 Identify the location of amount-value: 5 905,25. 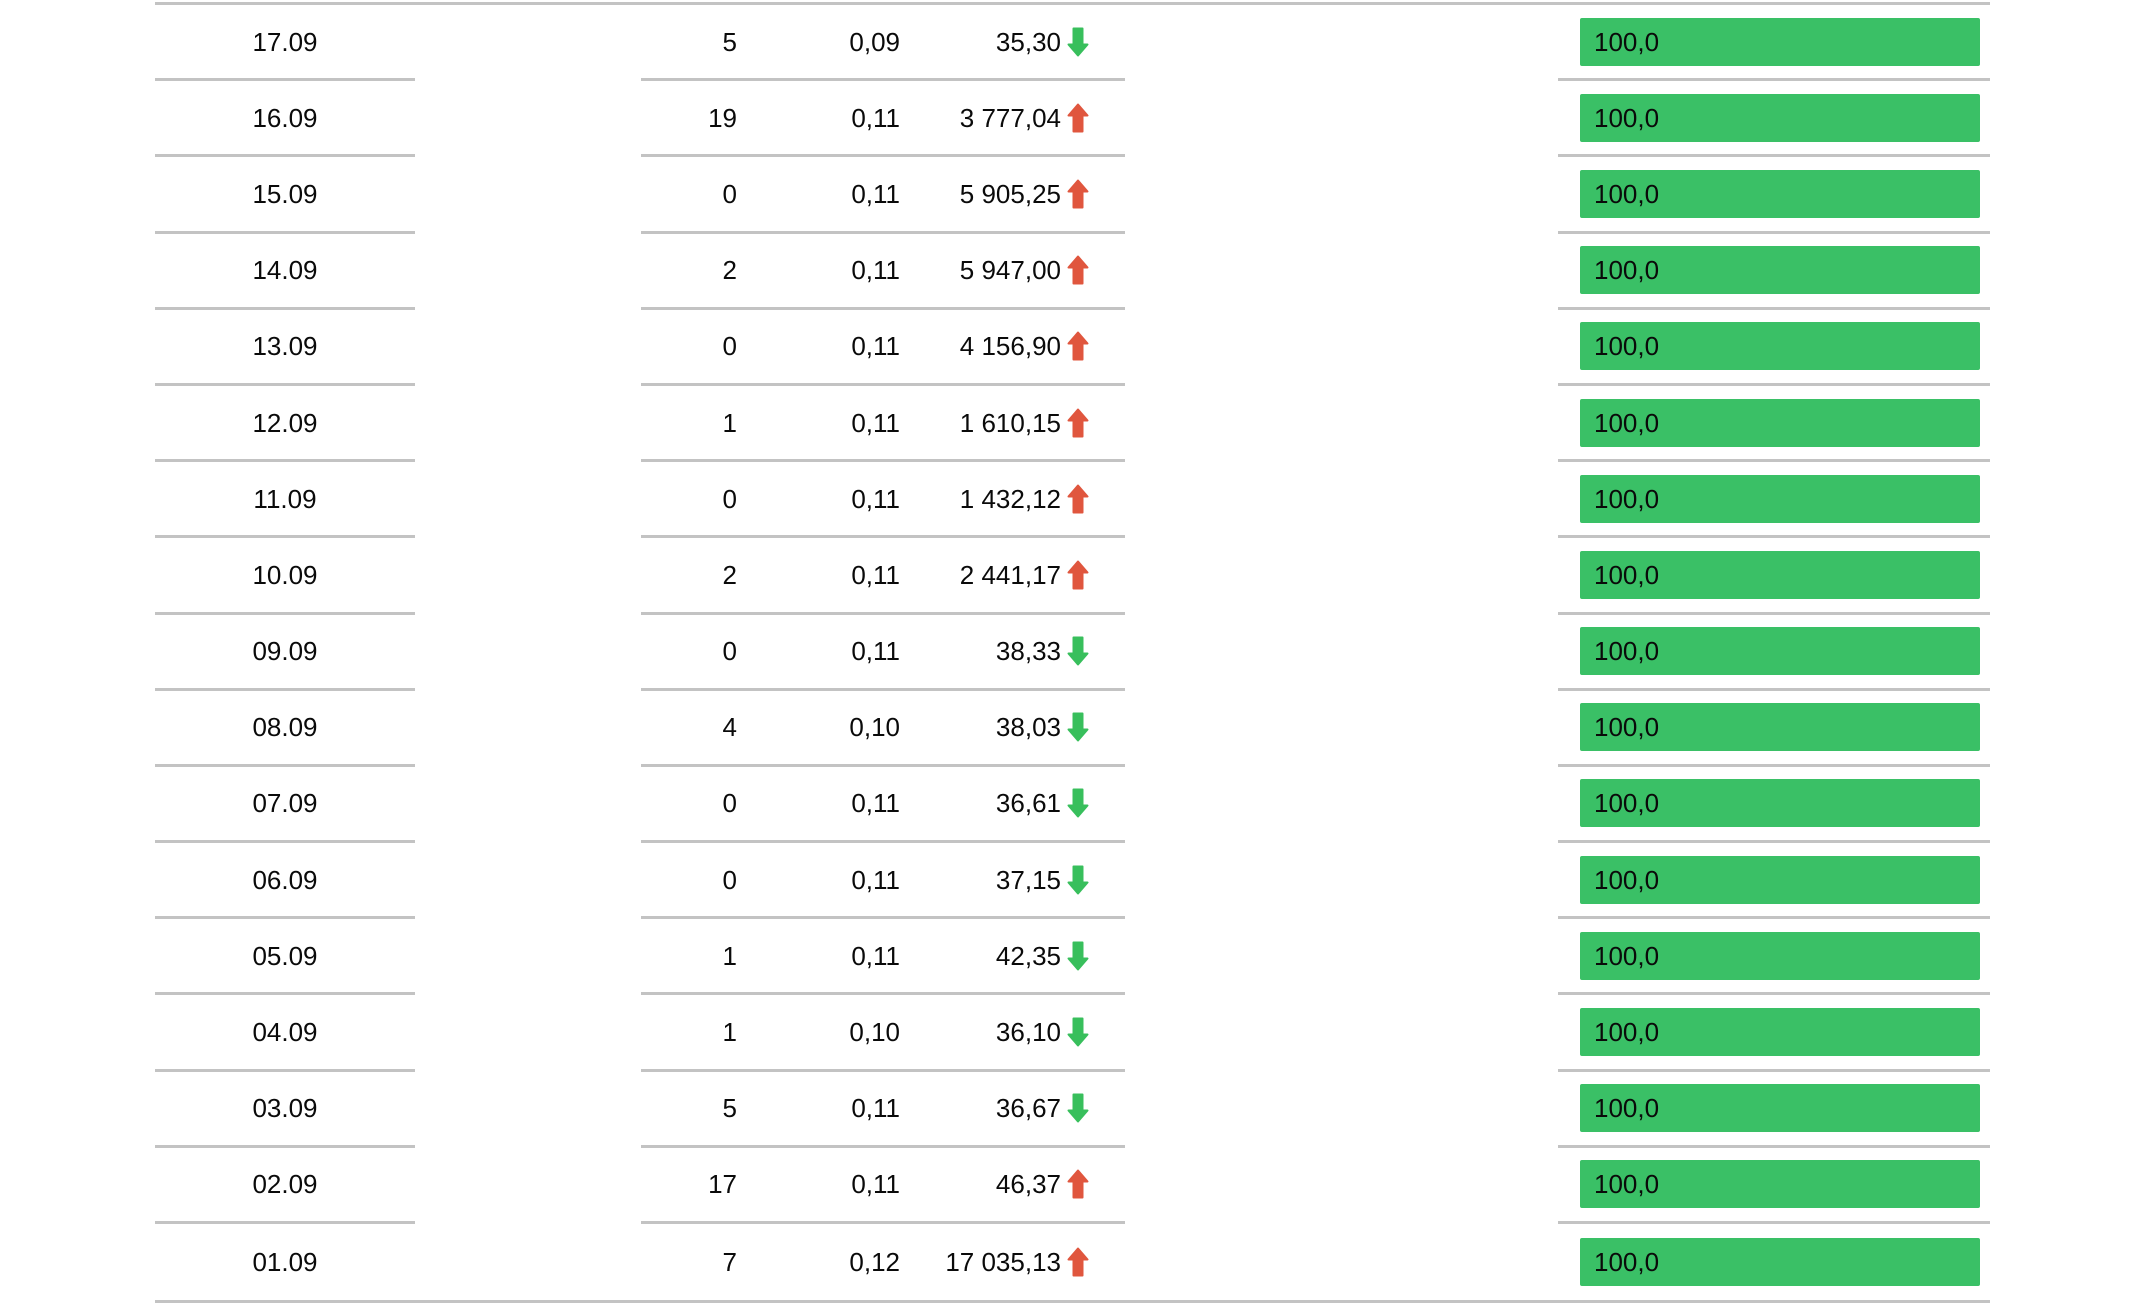
(1010, 193).